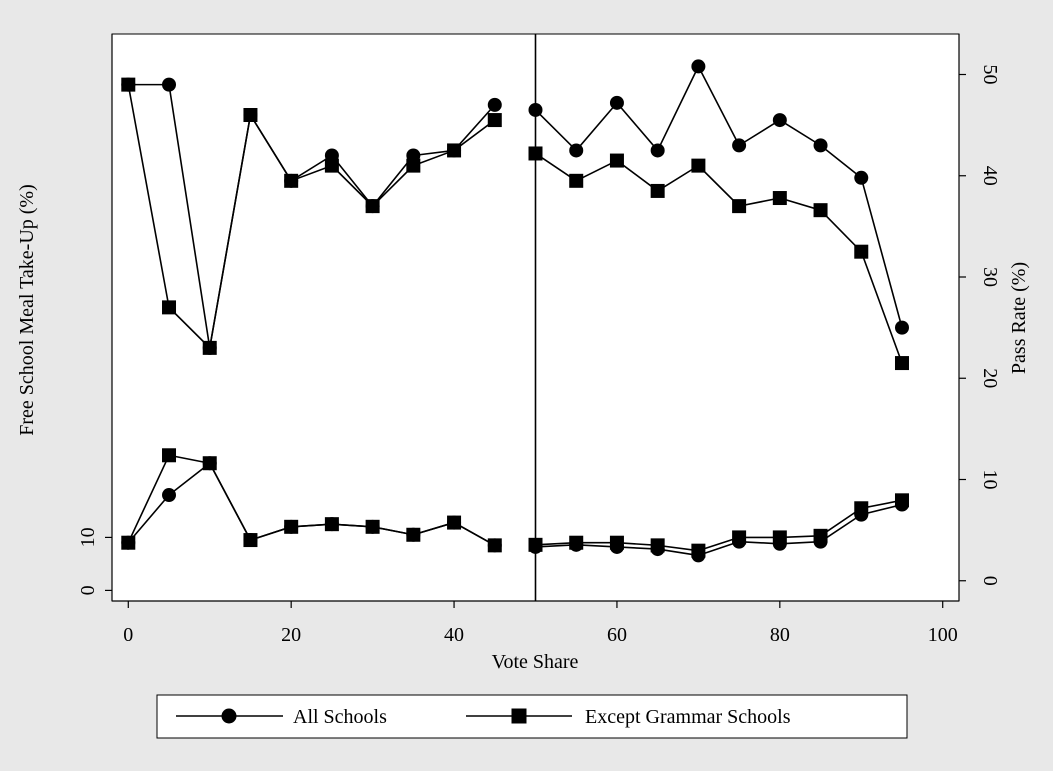 The image size is (1053, 771). What do you see at coordinates (1019, 318) in the screenshot?
I see `right-axis-title: Pass Rate (%)` at bounding box center [1019, 318].